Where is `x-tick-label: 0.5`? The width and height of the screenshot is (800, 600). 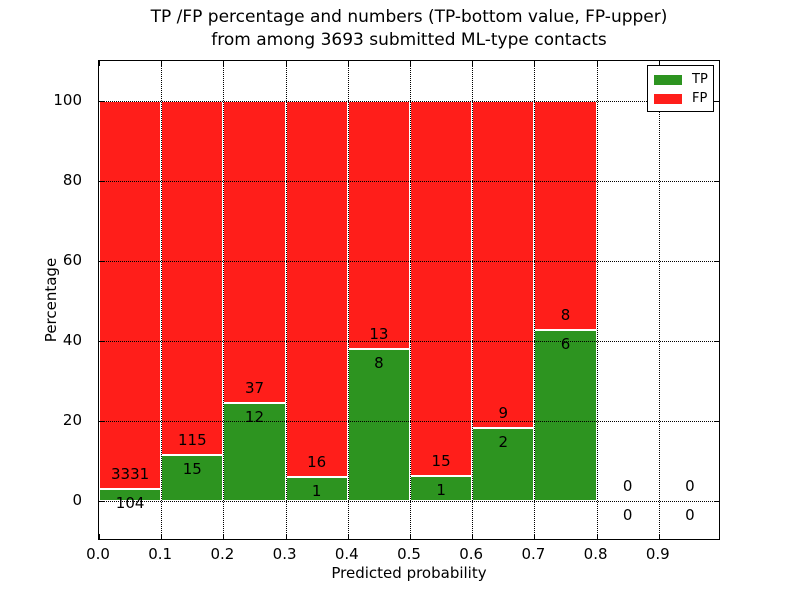 x-tick-label: 0.5 is located at coordinates (409, 554).